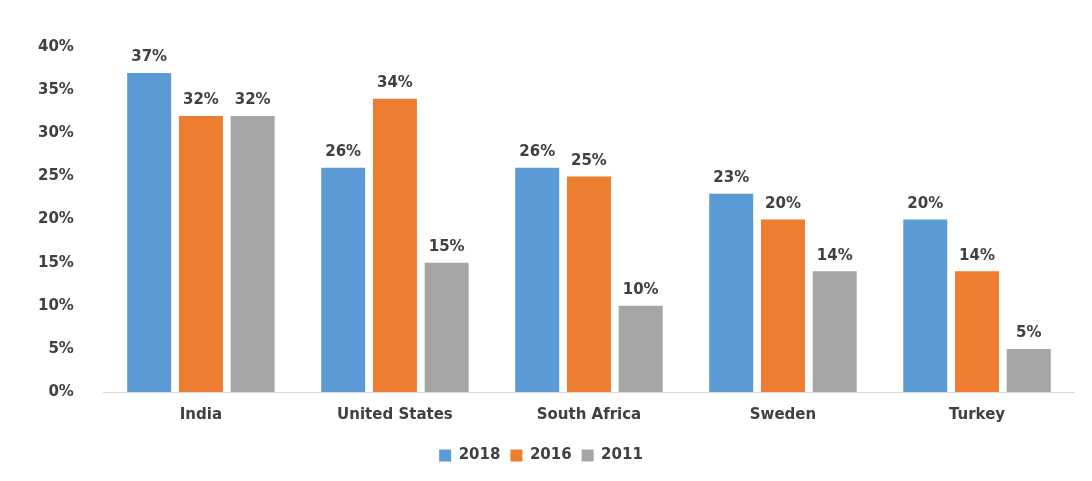 This screenshot has height=481, width=1092. What do you see at coordinates (56, 261) in the screenshot?
I see `y-tick-label: 15%` at bounding box center [56, 261].